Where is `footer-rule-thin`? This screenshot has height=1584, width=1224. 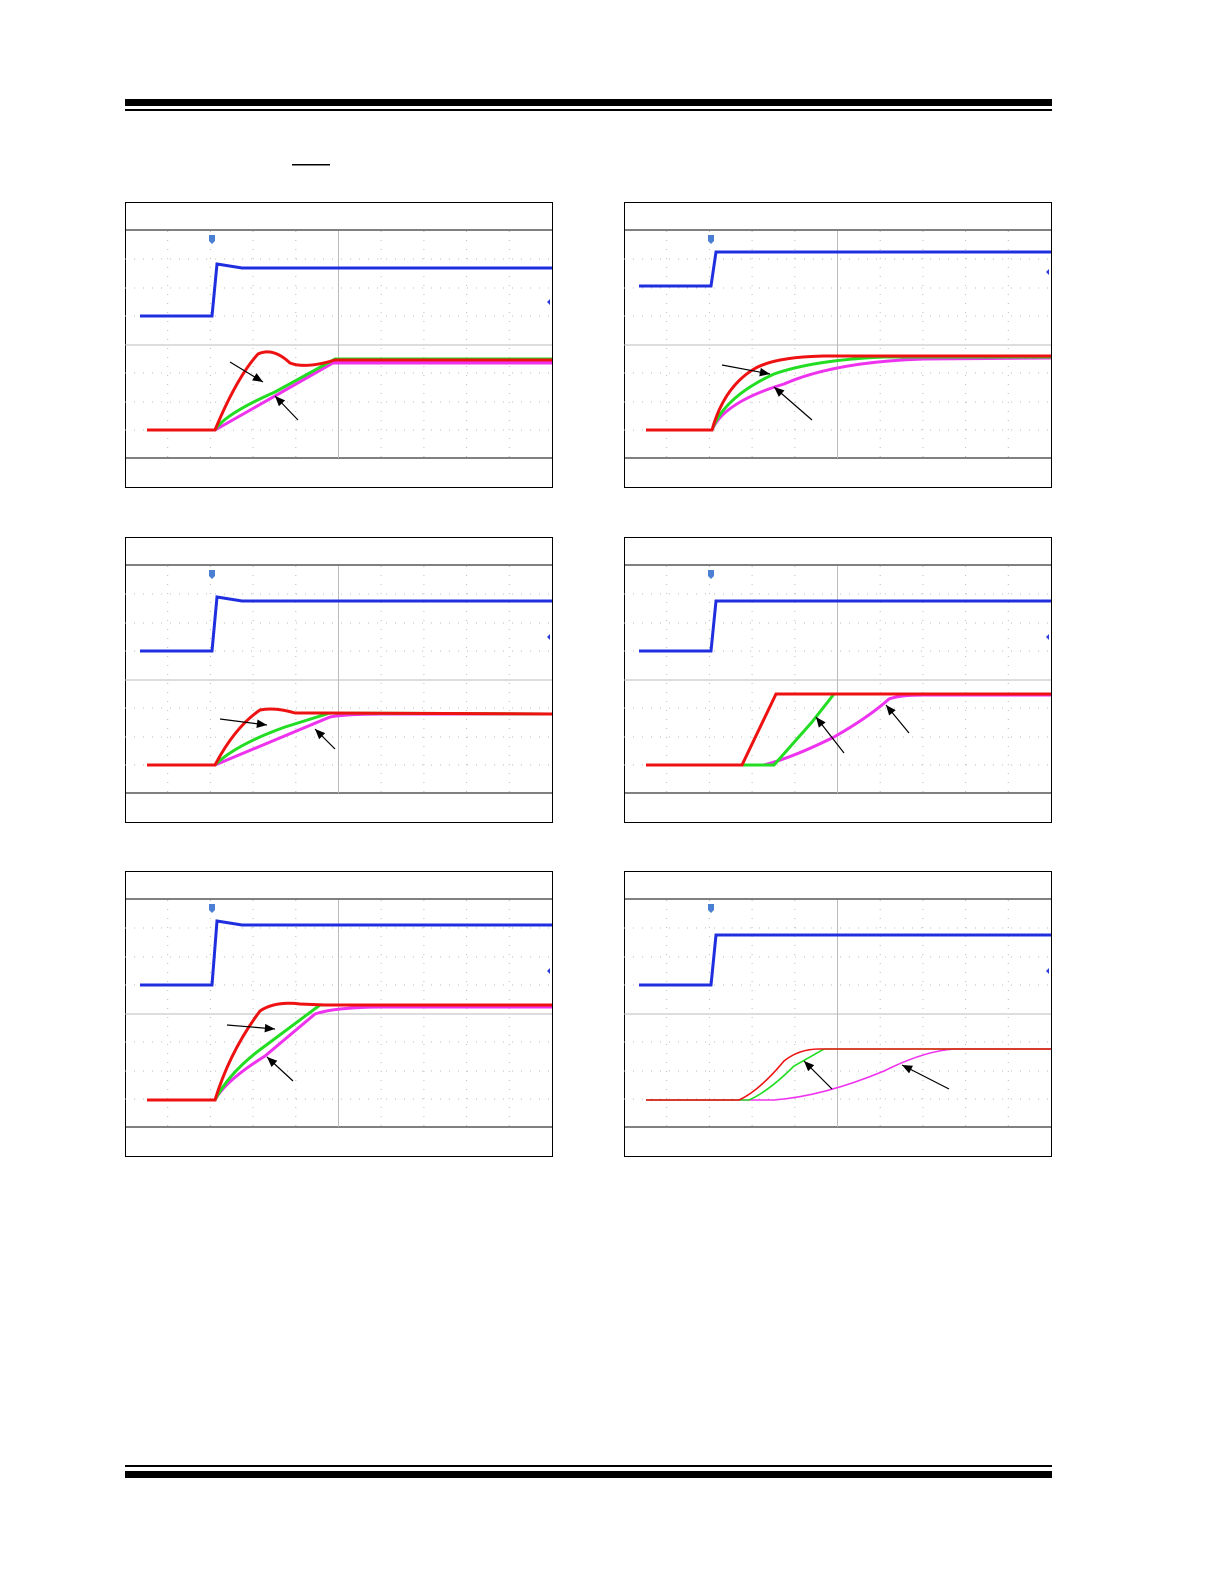
footer-rule-thin is located at coordinates (588, 1466).